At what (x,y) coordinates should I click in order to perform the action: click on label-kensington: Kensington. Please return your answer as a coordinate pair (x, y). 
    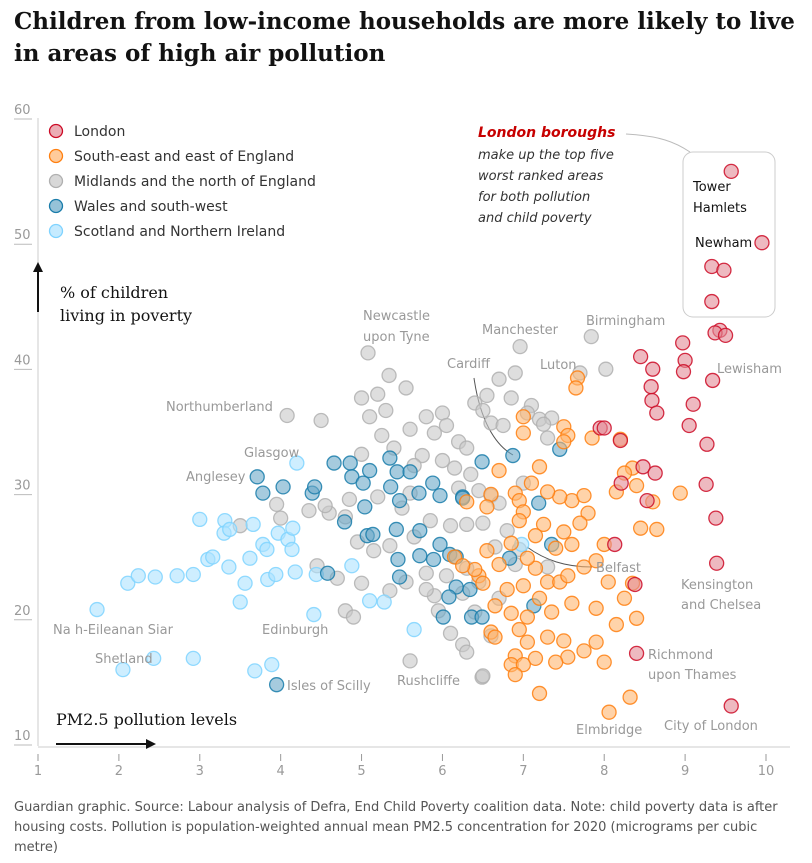
    Looking at the image, I should click on (717, 585).